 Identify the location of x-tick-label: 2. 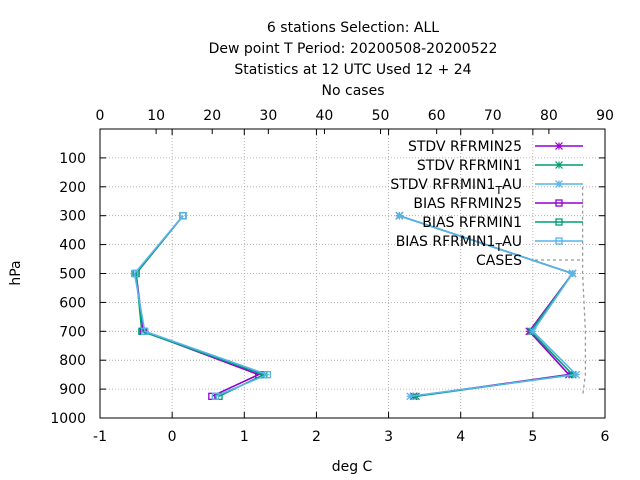
(316, 437).